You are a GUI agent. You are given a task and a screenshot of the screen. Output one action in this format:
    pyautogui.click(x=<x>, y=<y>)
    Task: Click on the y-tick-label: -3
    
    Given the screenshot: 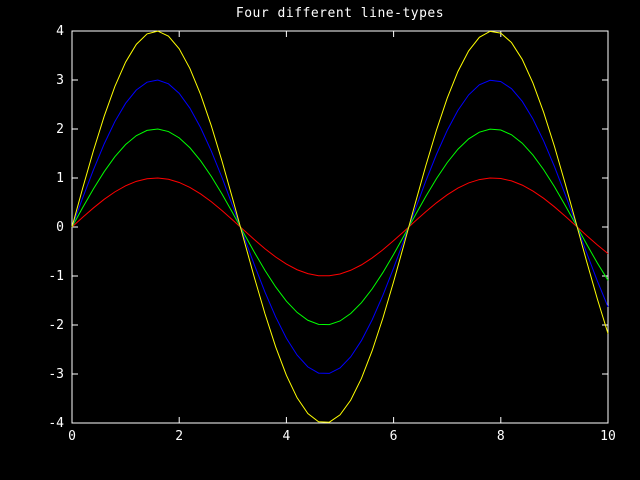 What is the action you would take?
    pyautogui.click(x=56, y=374)
    